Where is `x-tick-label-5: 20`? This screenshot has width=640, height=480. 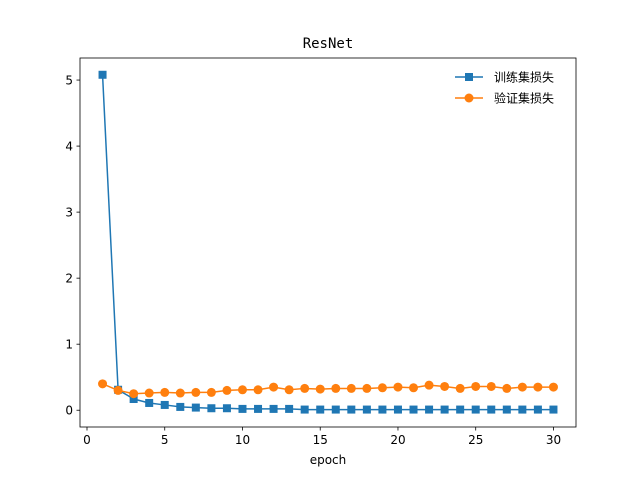 x-tick-label-5: 20 is located at coordinates (397, 440).